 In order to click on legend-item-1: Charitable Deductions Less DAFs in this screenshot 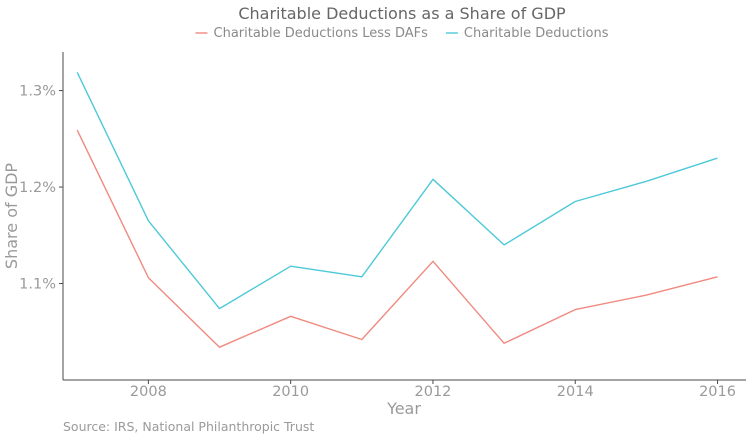, I will do `click(312, 33)`.